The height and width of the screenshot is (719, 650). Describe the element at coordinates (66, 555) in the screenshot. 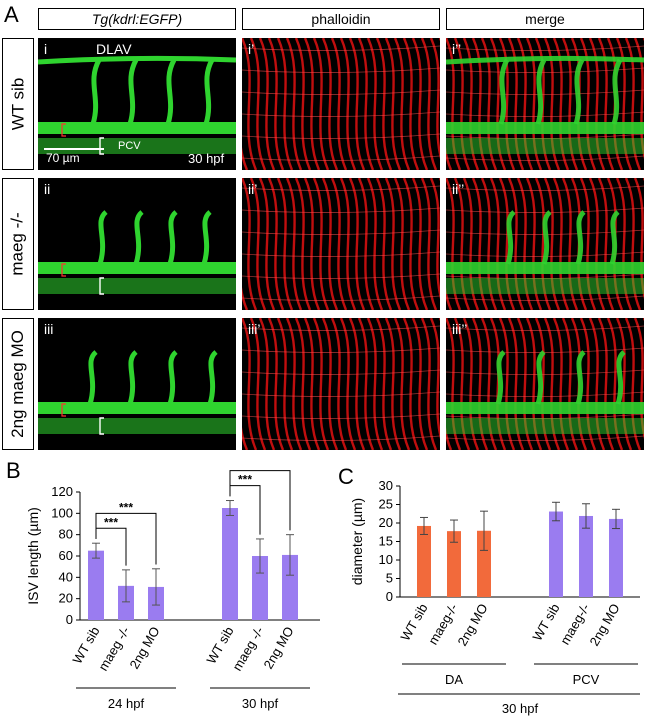

I see `y-tick-label: 60` at that location.